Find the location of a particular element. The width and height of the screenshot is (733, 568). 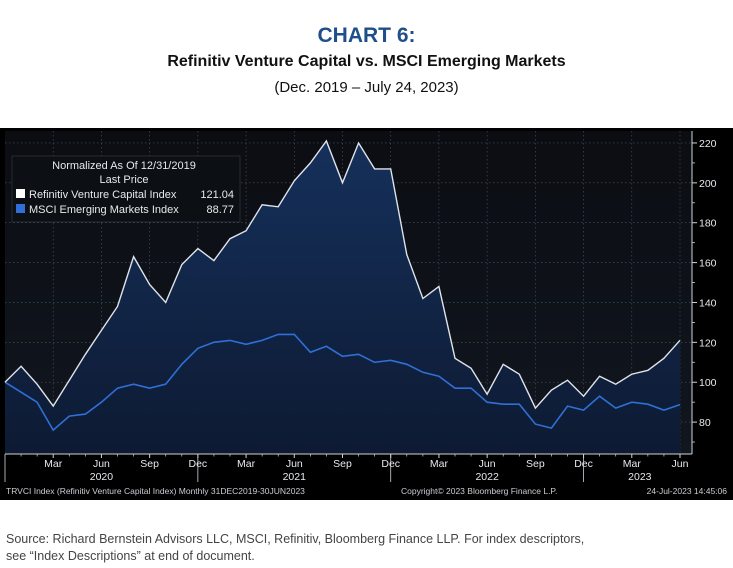

y-axis-ticks: 80 100 120 140 160 180 200 220 is located at coordinates (704, 290).